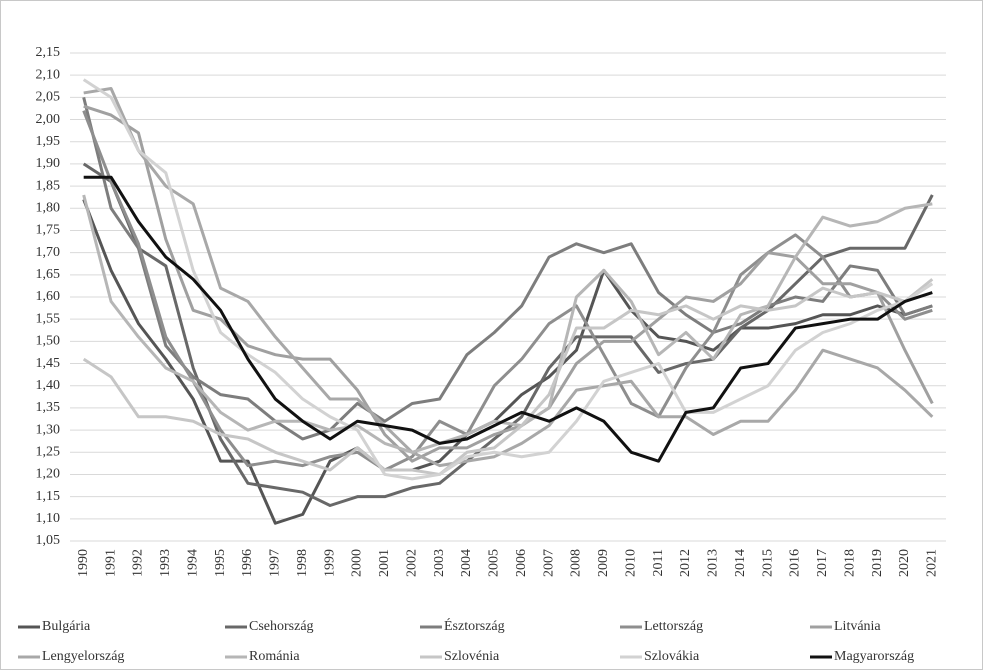 The height and width of the screenshot is (670, 983). What do you see at coordinates (673, 626) in the screenshot?
I see `legend-label: Lettország` at bounding box center [673, 626].